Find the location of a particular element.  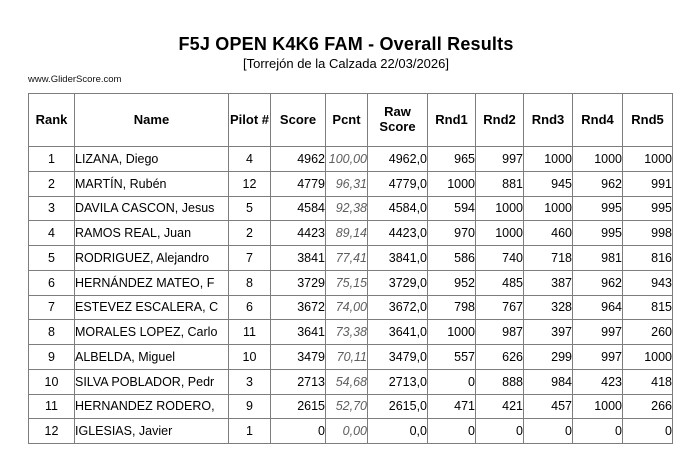

cell-rnd4: 981 is located at coordinates (597, 258).